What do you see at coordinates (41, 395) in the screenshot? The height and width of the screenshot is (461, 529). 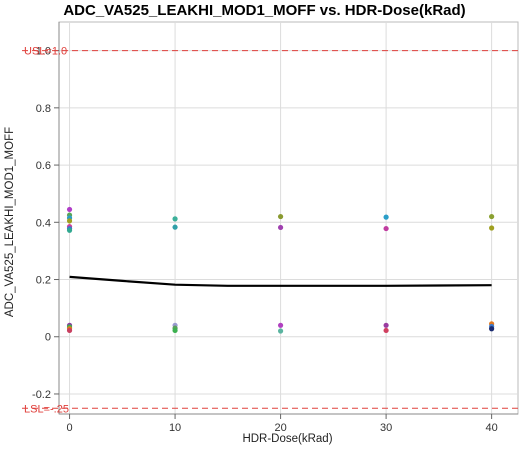 I see `y-tick-label: -0.2` at bounding box center [41, 395].